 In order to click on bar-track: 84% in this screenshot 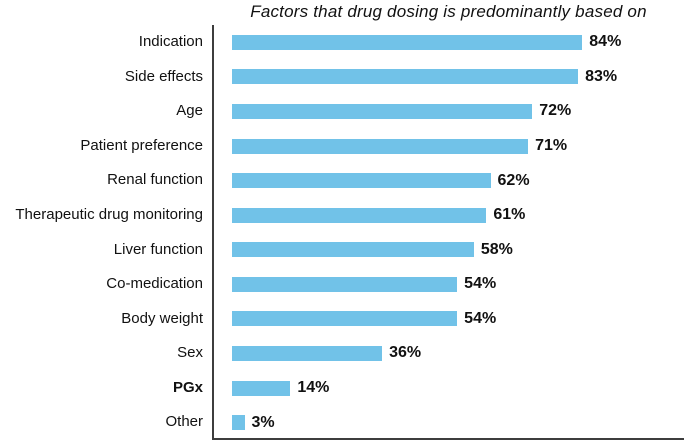, I will do `click(448, 42)`.